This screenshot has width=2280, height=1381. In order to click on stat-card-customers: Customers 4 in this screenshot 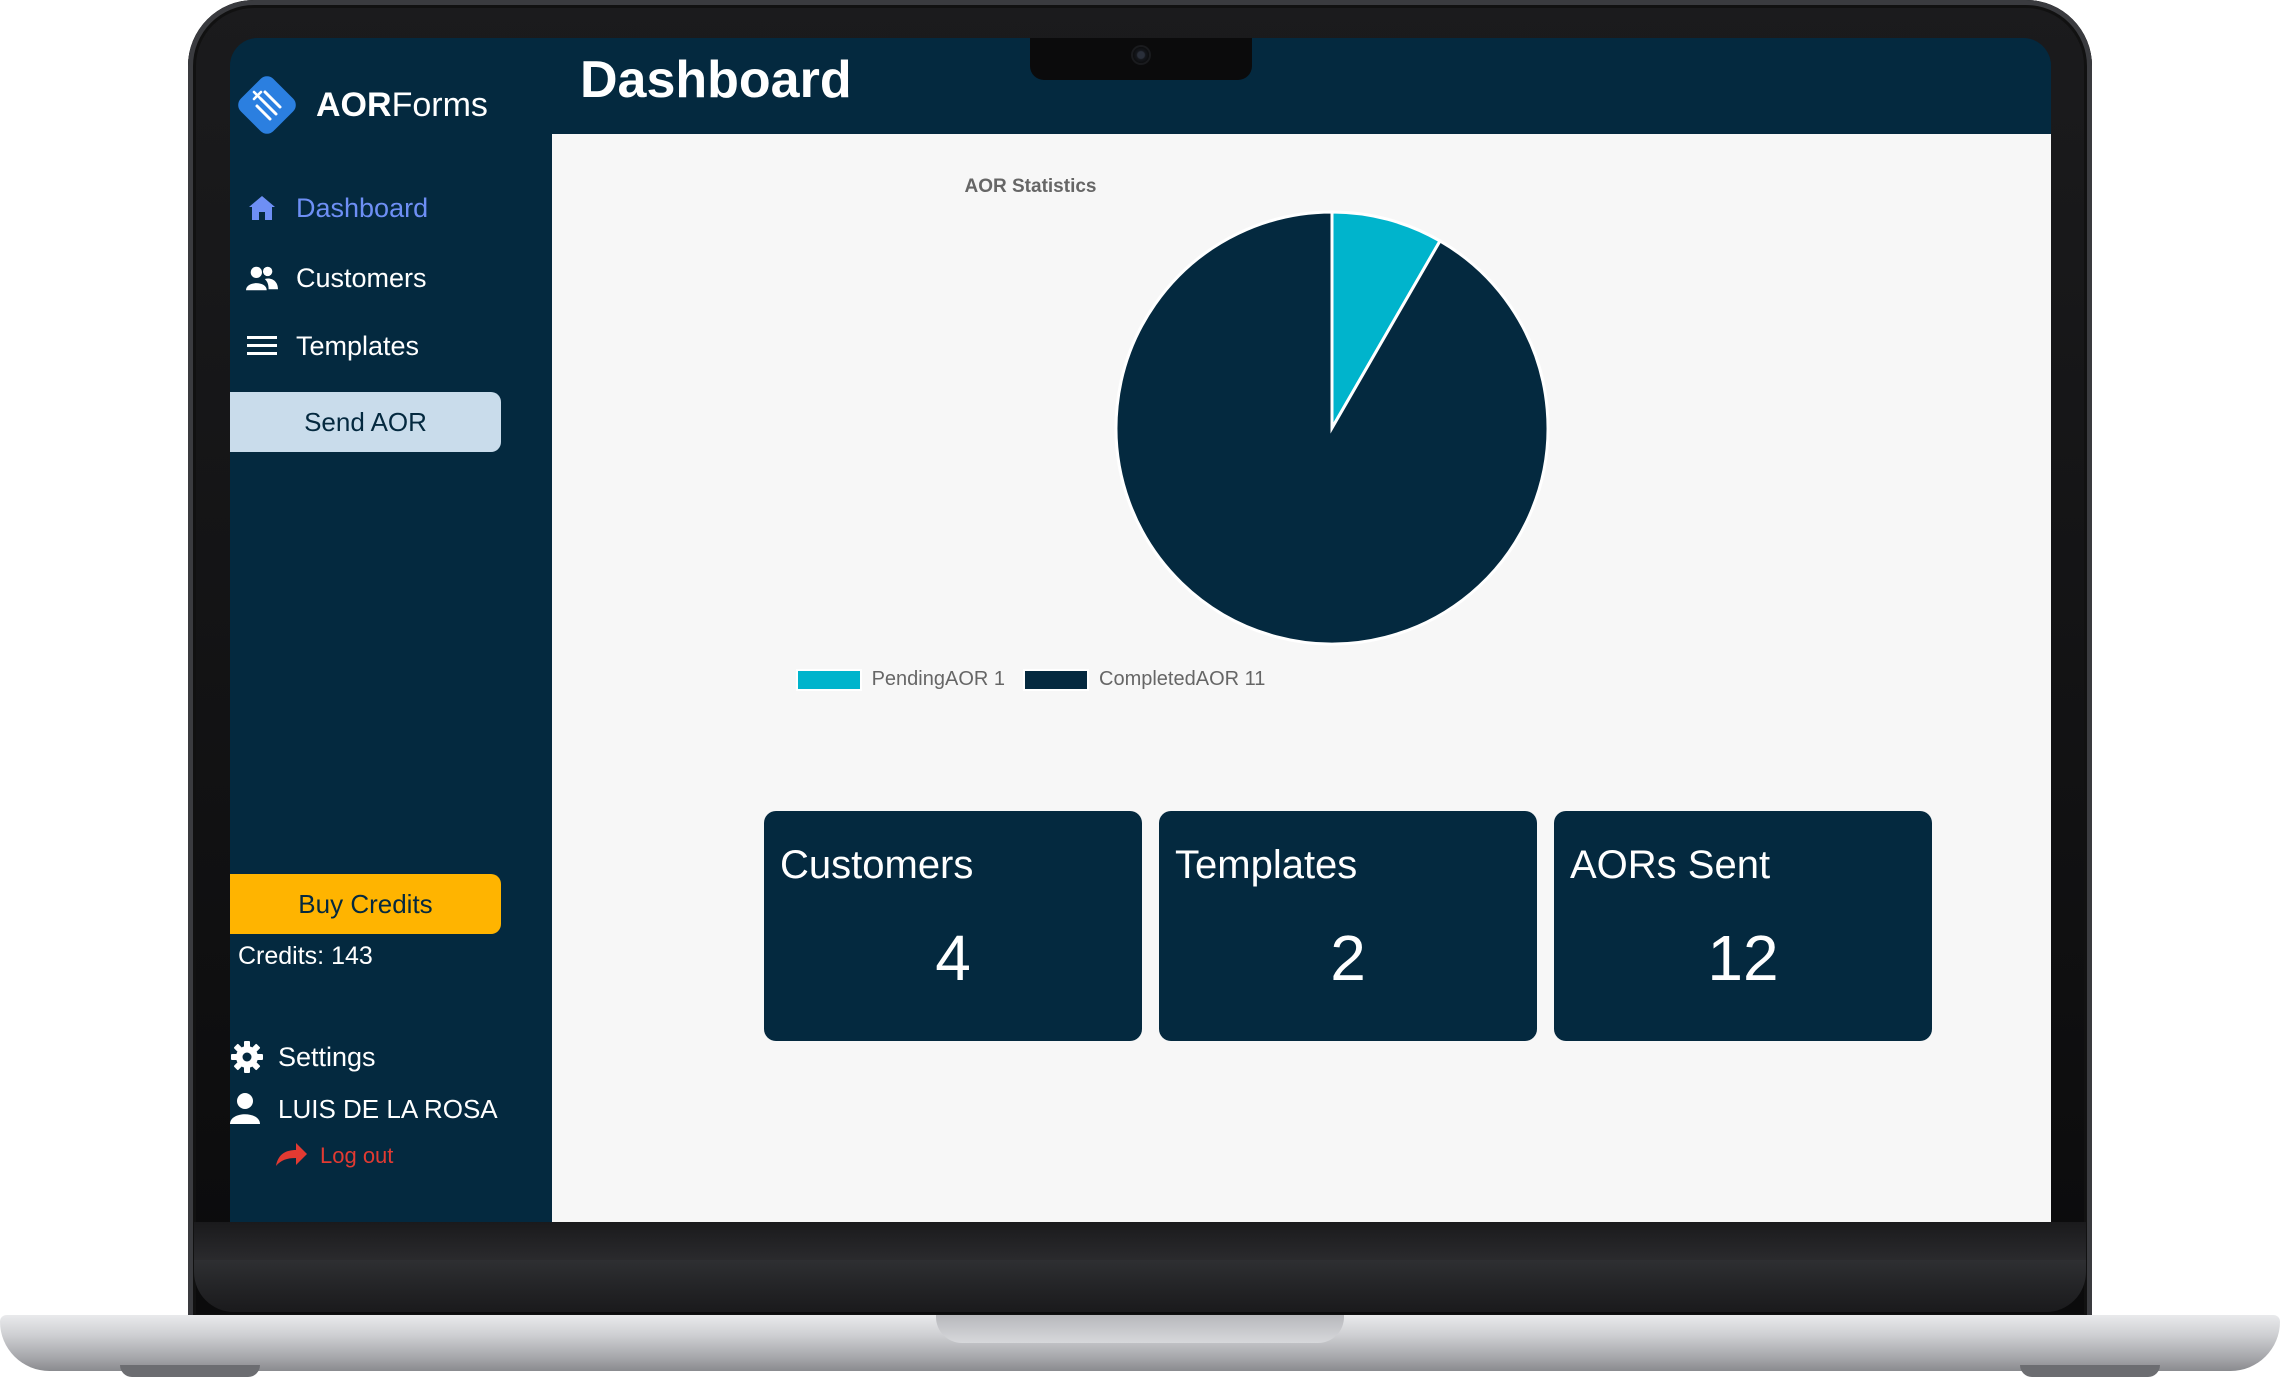, I will do `click(953, 926)`.